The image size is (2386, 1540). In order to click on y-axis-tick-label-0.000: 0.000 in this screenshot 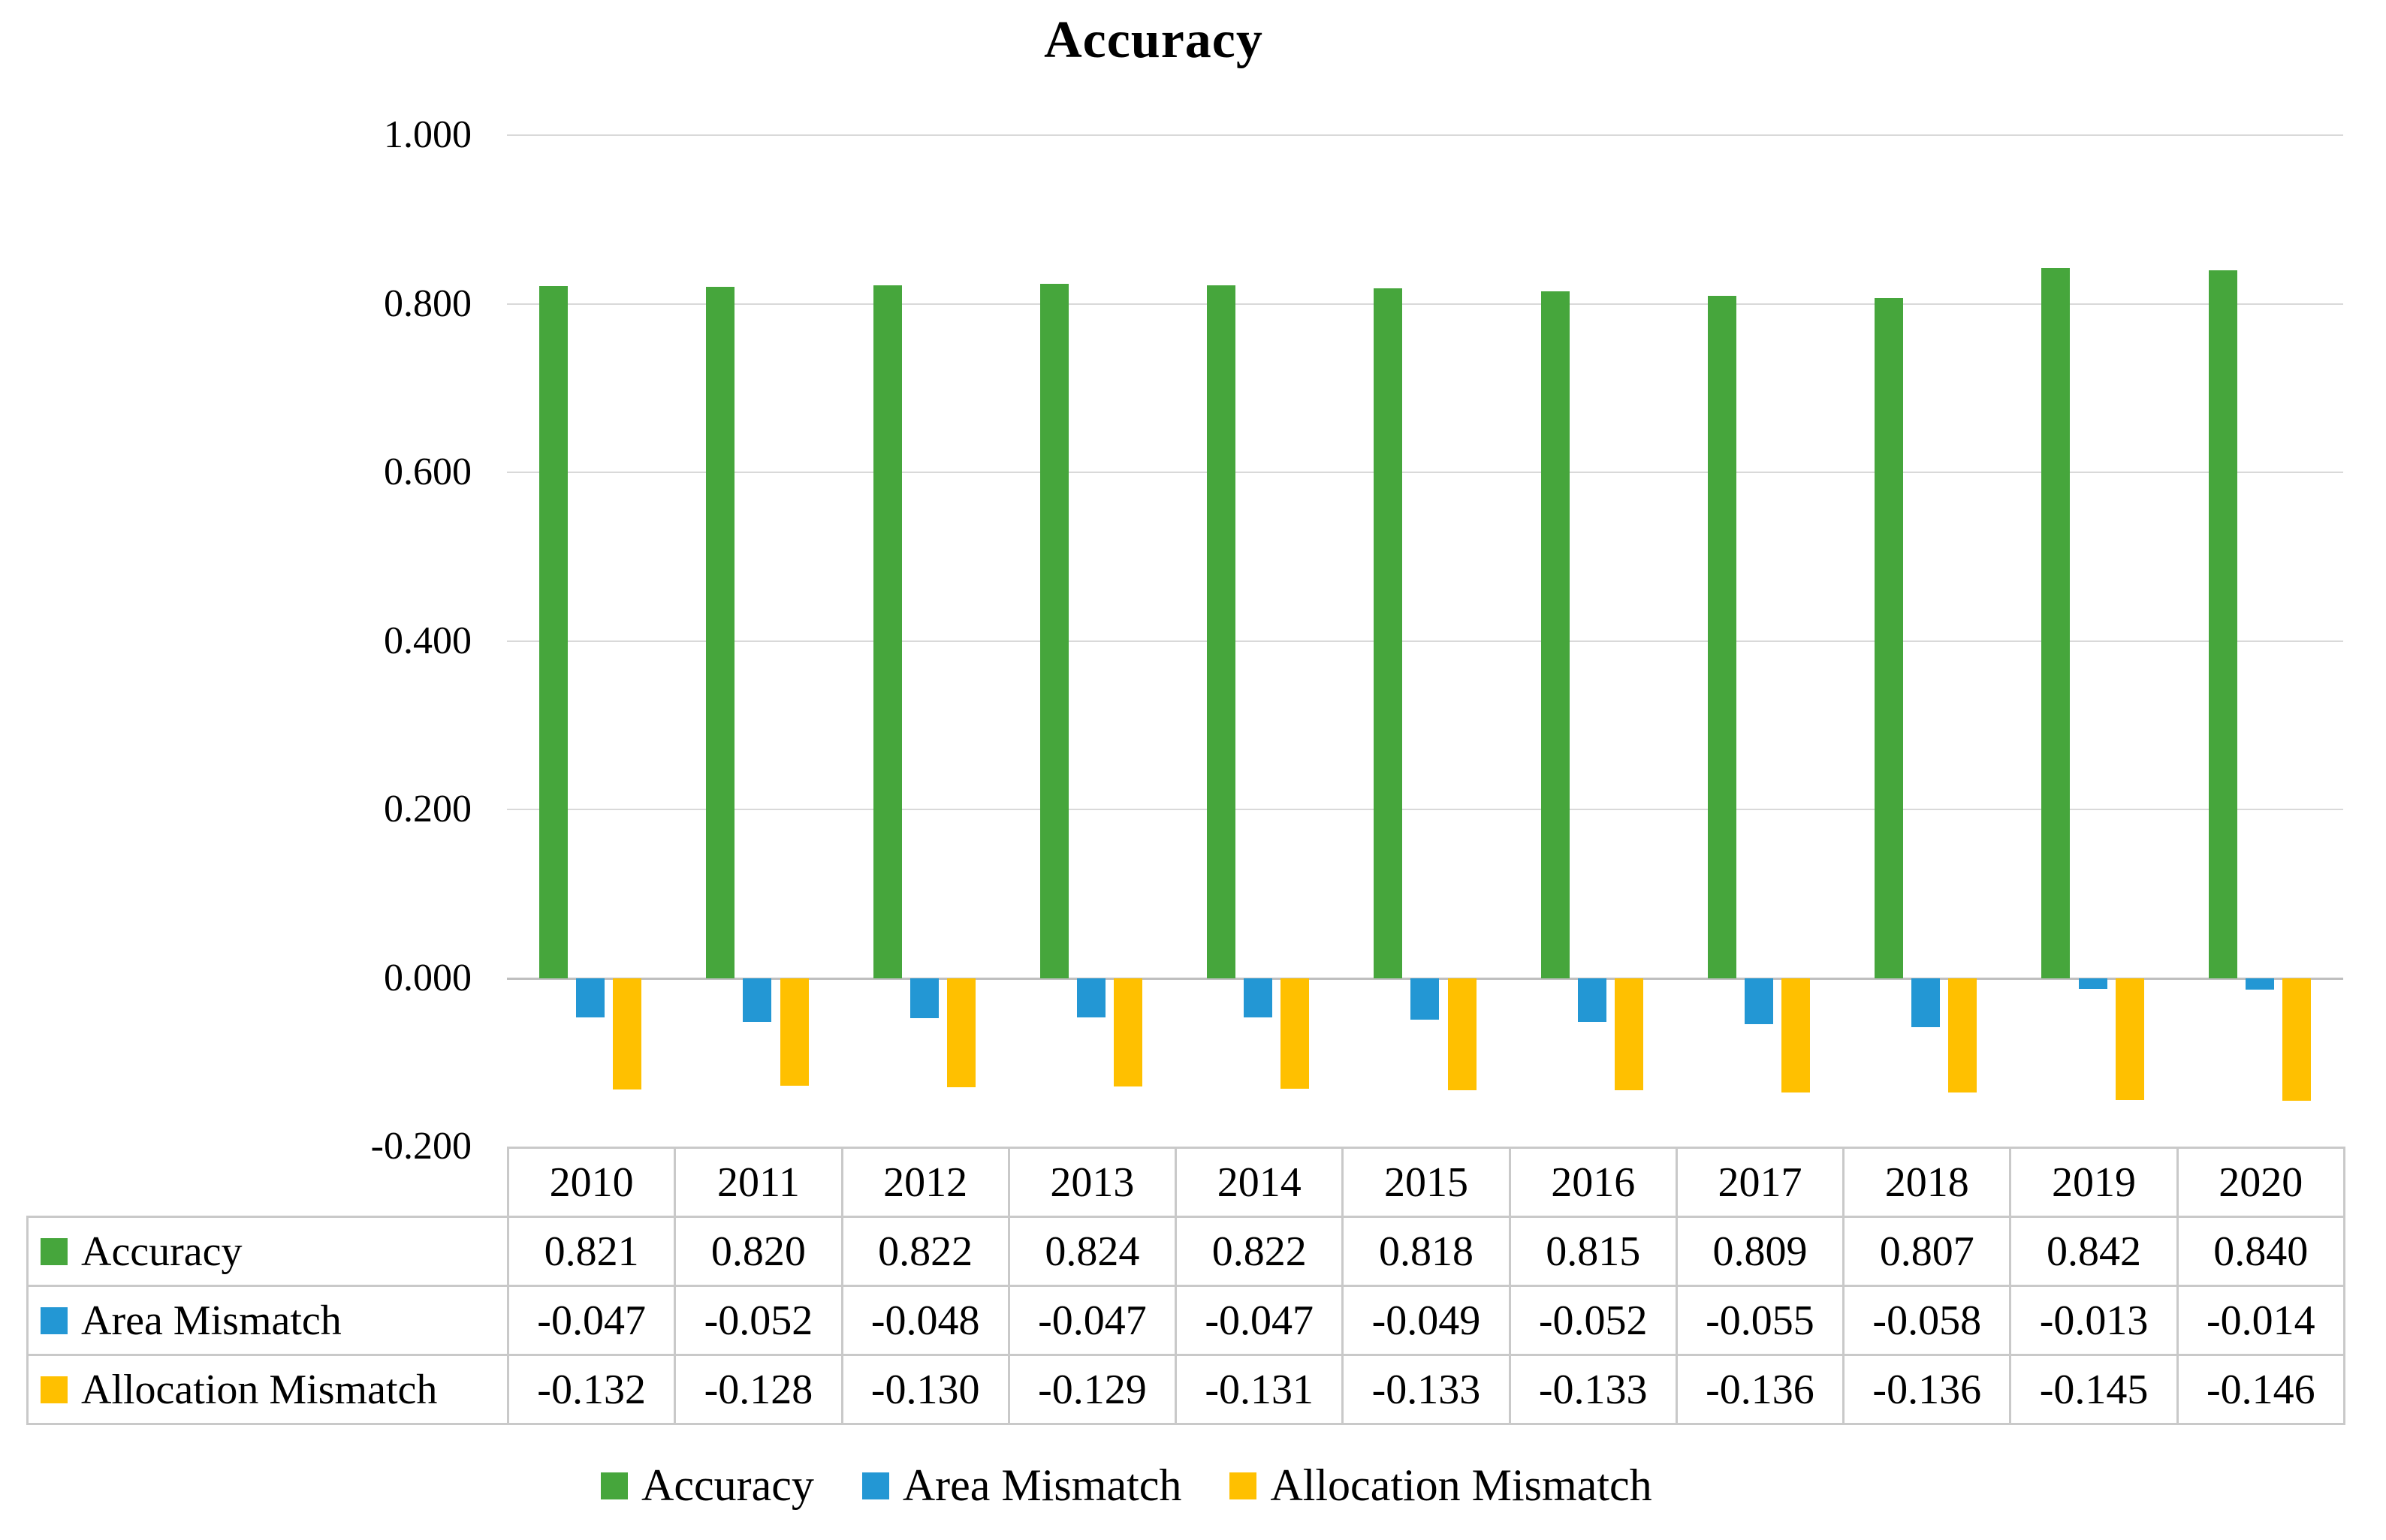, I will do `click(428, 977)`.